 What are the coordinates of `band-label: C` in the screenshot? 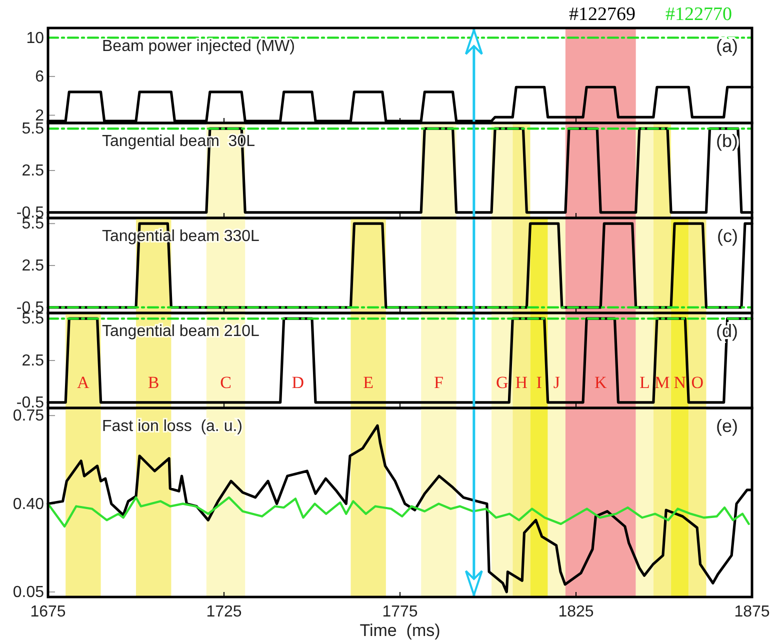 It's located at (226, 382).